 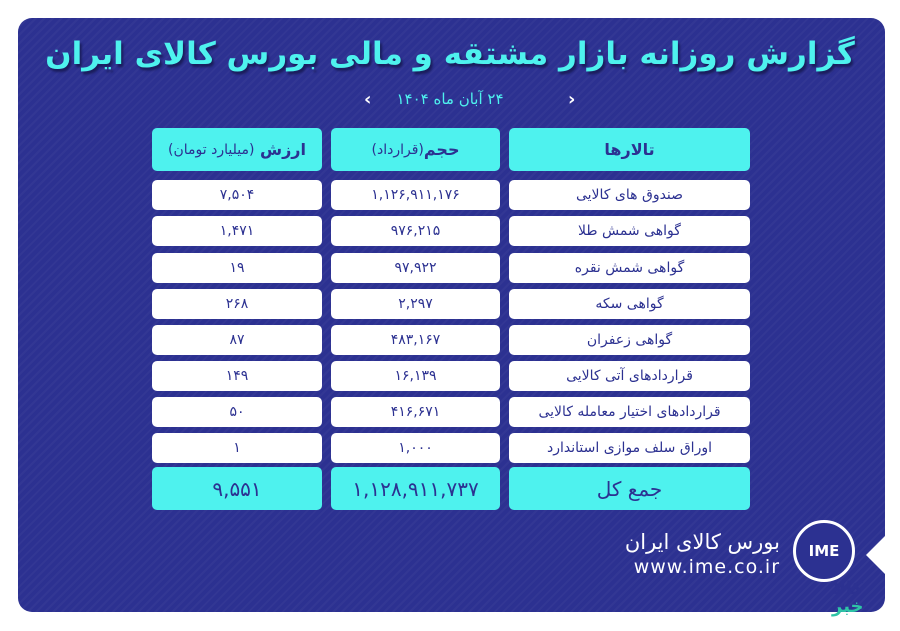 I want to click on header-volume-label: حجم, so click(x=441, y=149).